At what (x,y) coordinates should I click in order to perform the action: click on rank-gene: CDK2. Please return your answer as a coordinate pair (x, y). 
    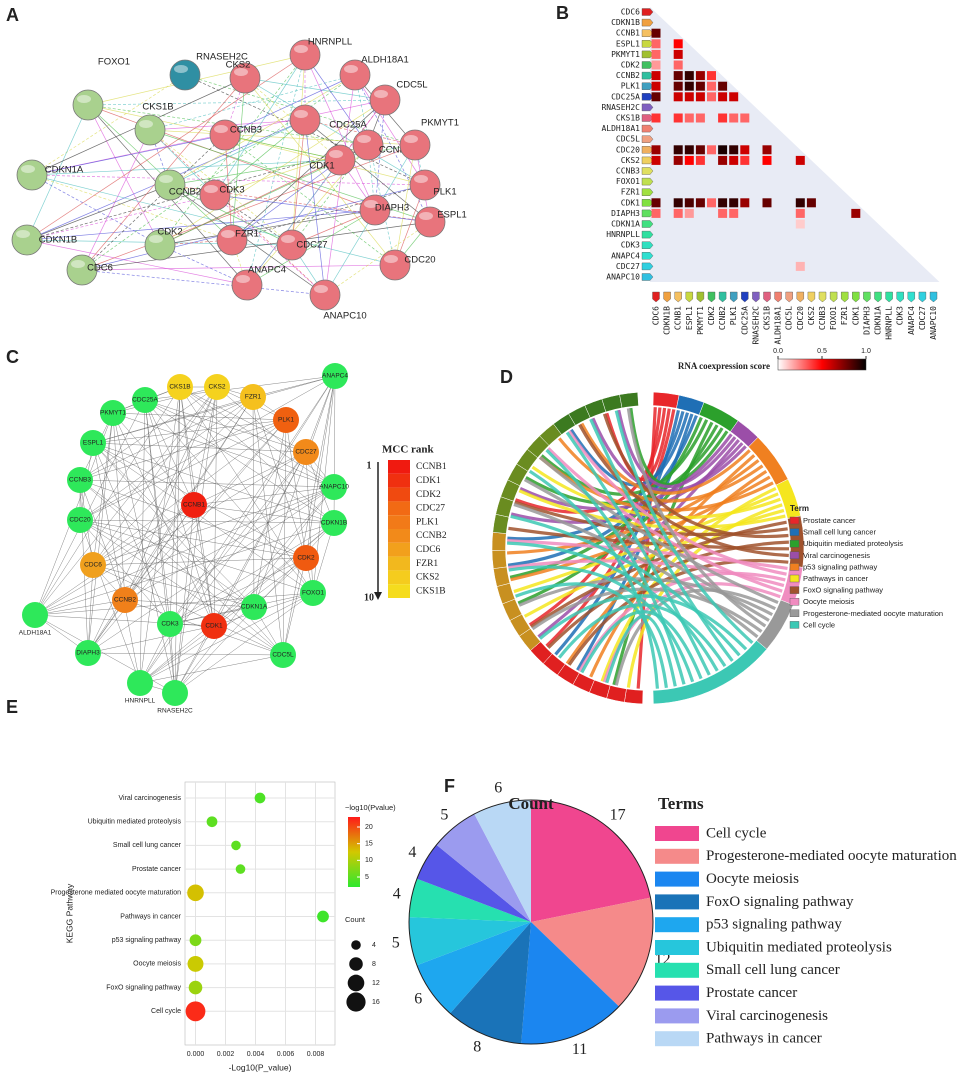
    Looking at the image, I should click on (428, 495).